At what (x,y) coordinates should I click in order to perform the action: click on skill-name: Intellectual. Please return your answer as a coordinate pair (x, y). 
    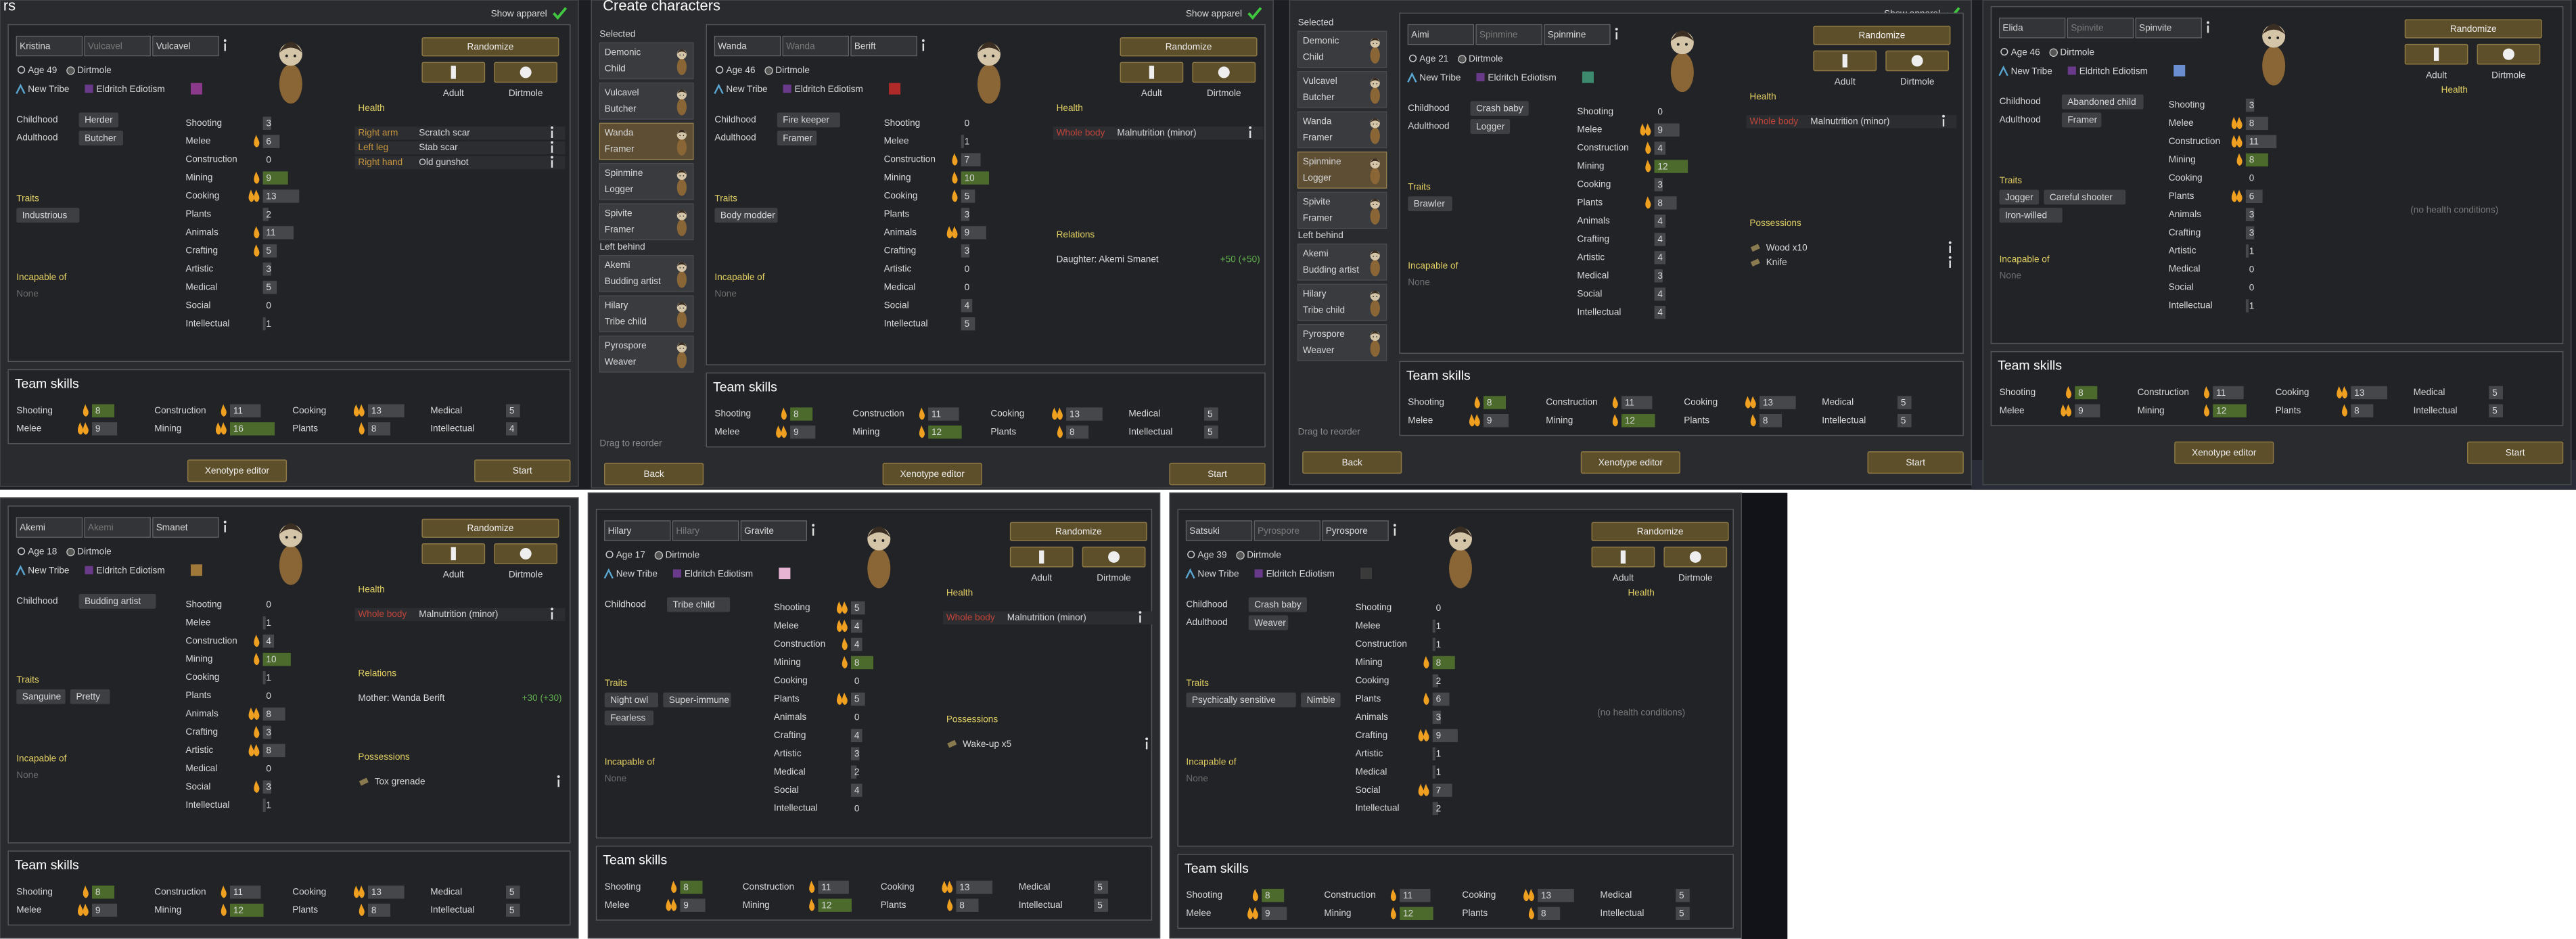
    Looking at the image, I should click on (207, 323).